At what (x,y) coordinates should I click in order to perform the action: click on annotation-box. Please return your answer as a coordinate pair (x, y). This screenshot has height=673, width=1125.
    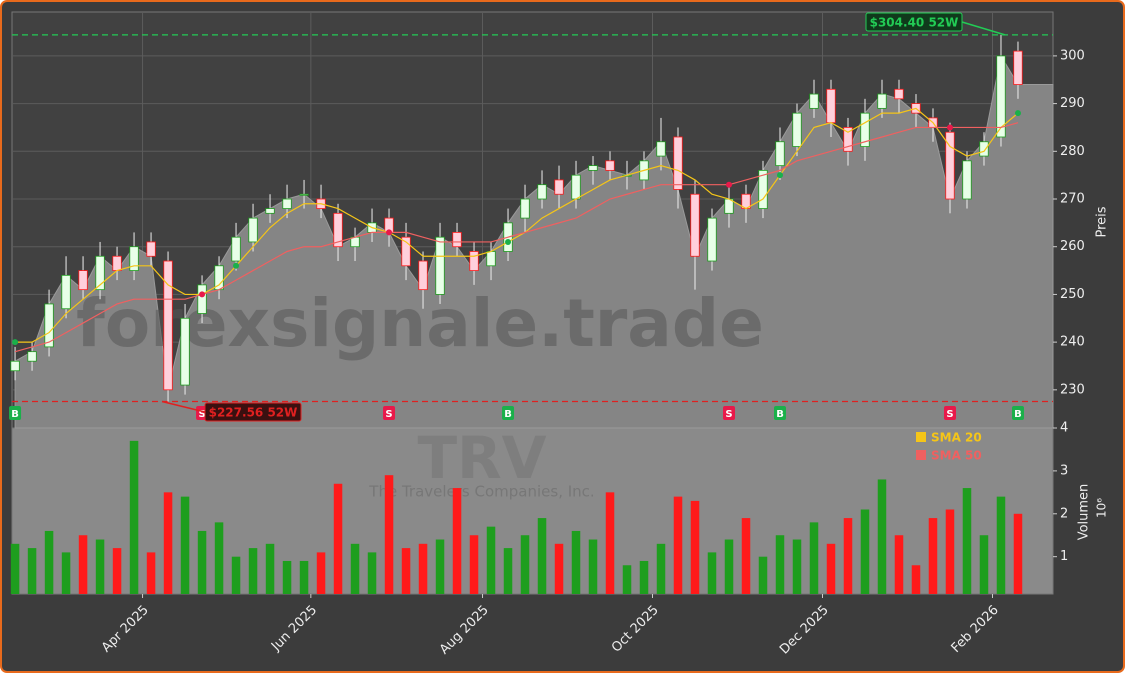
    Looking at the image, I should click on (253, 412).